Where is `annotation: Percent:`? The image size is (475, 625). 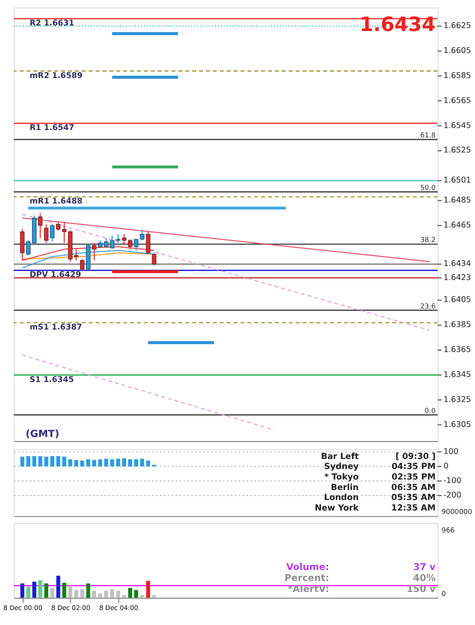 annotation: Percent: is located at coordinates (307, 578).